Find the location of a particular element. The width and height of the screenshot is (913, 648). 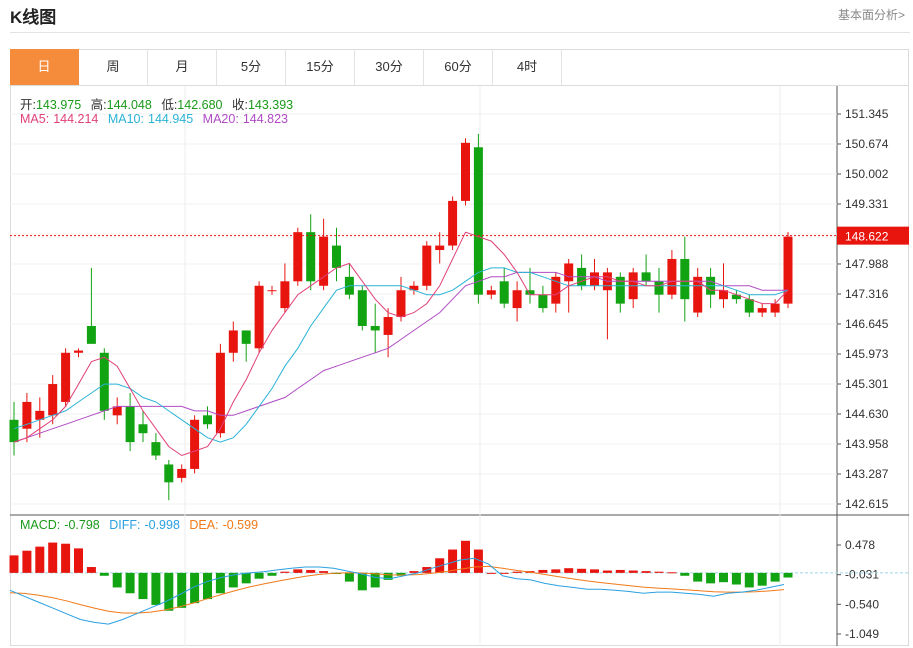

close-label: 收: is located at coordinates (239, 105).